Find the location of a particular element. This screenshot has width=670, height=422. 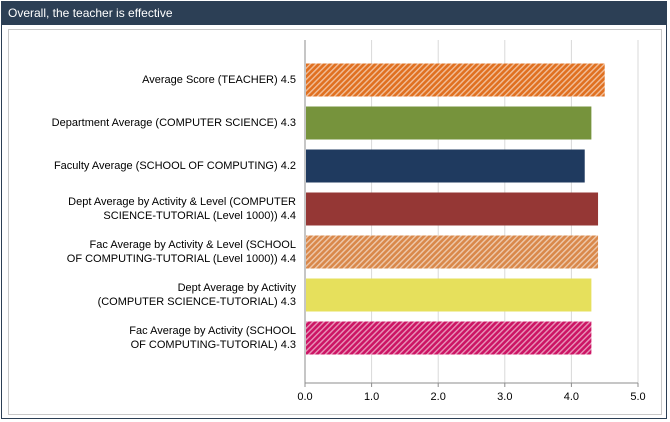

category-label: Average Score (TEACHER) 4.5 is located at coordinates (155, 80).